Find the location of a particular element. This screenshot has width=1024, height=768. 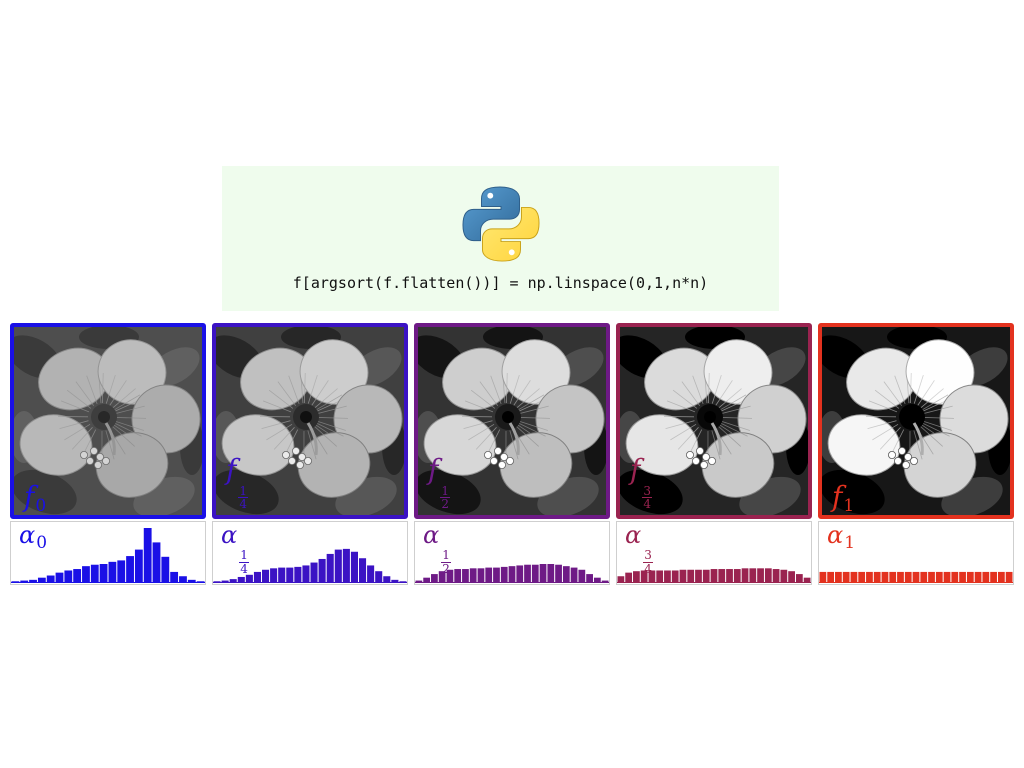

histogram: α1 is located at coordinates (916, 553).